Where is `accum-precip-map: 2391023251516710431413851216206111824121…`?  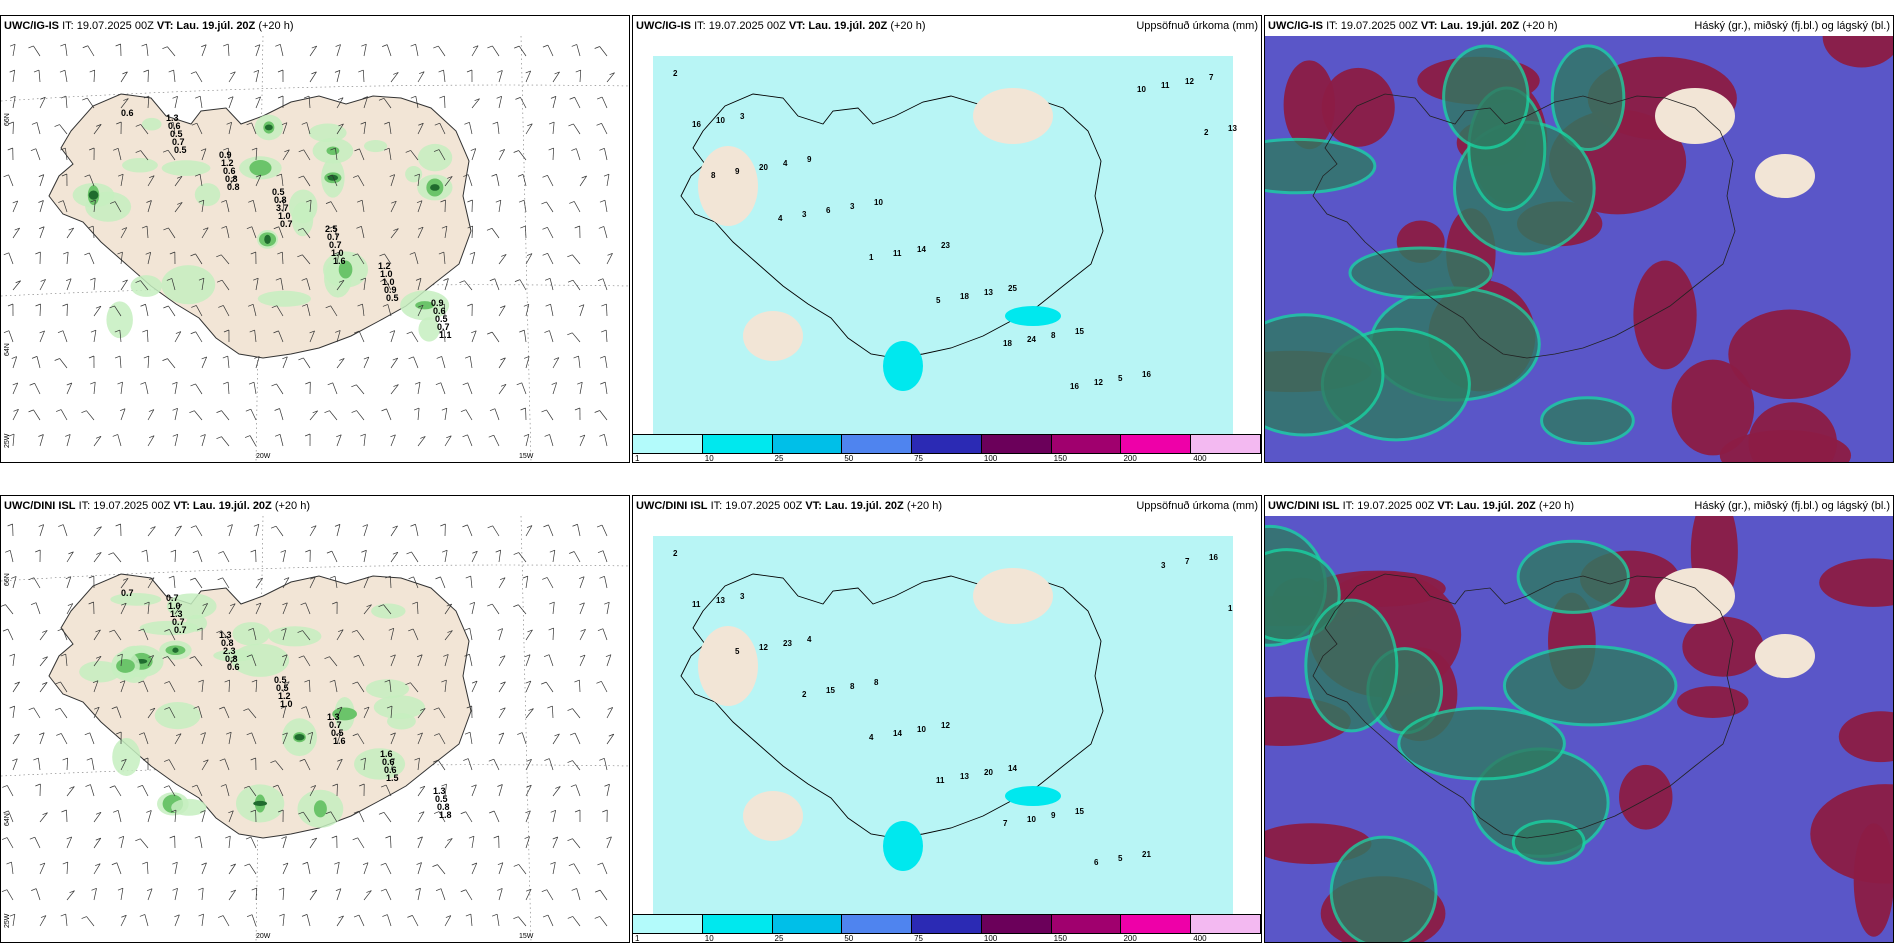 accum-precip-map: 2391023251516710431413851216206111824121… is located at coordinates (947, 249).